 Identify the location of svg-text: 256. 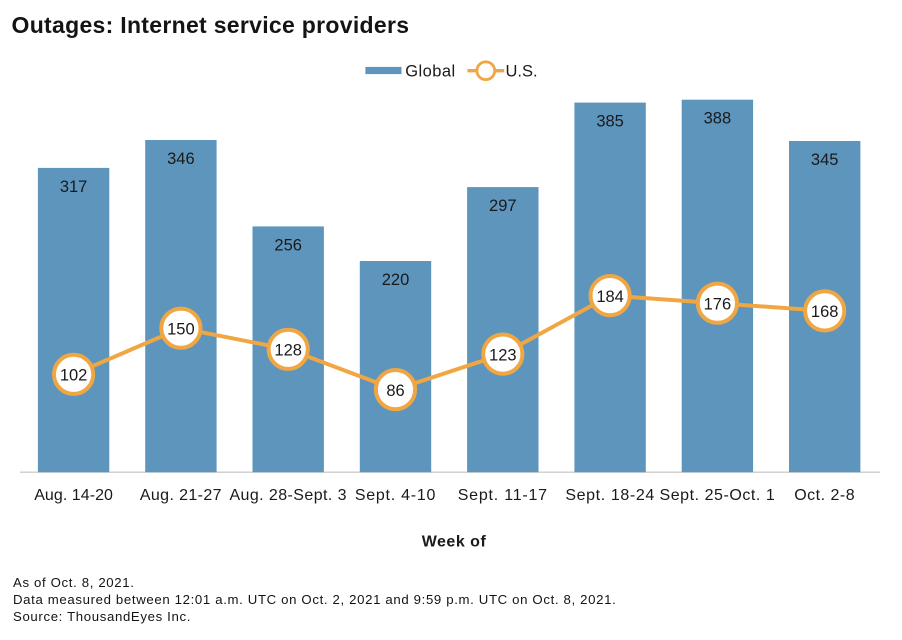
(288, 245).